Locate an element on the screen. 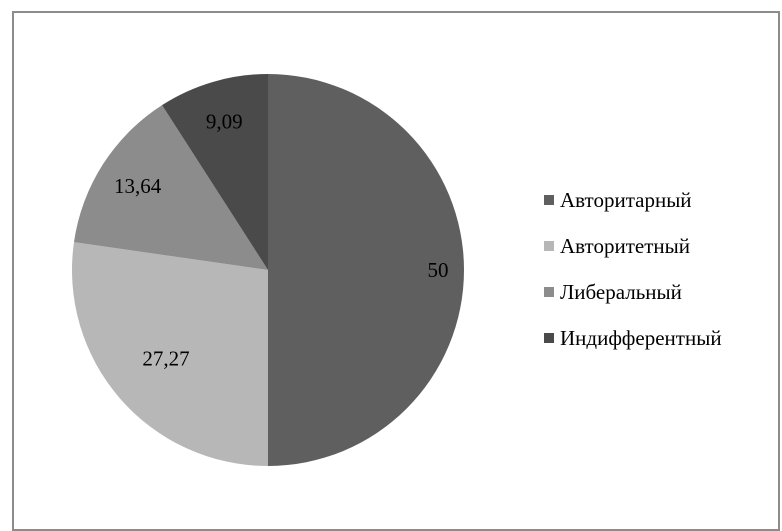  data-label-1: 50 is located at coordinates (438, 270).